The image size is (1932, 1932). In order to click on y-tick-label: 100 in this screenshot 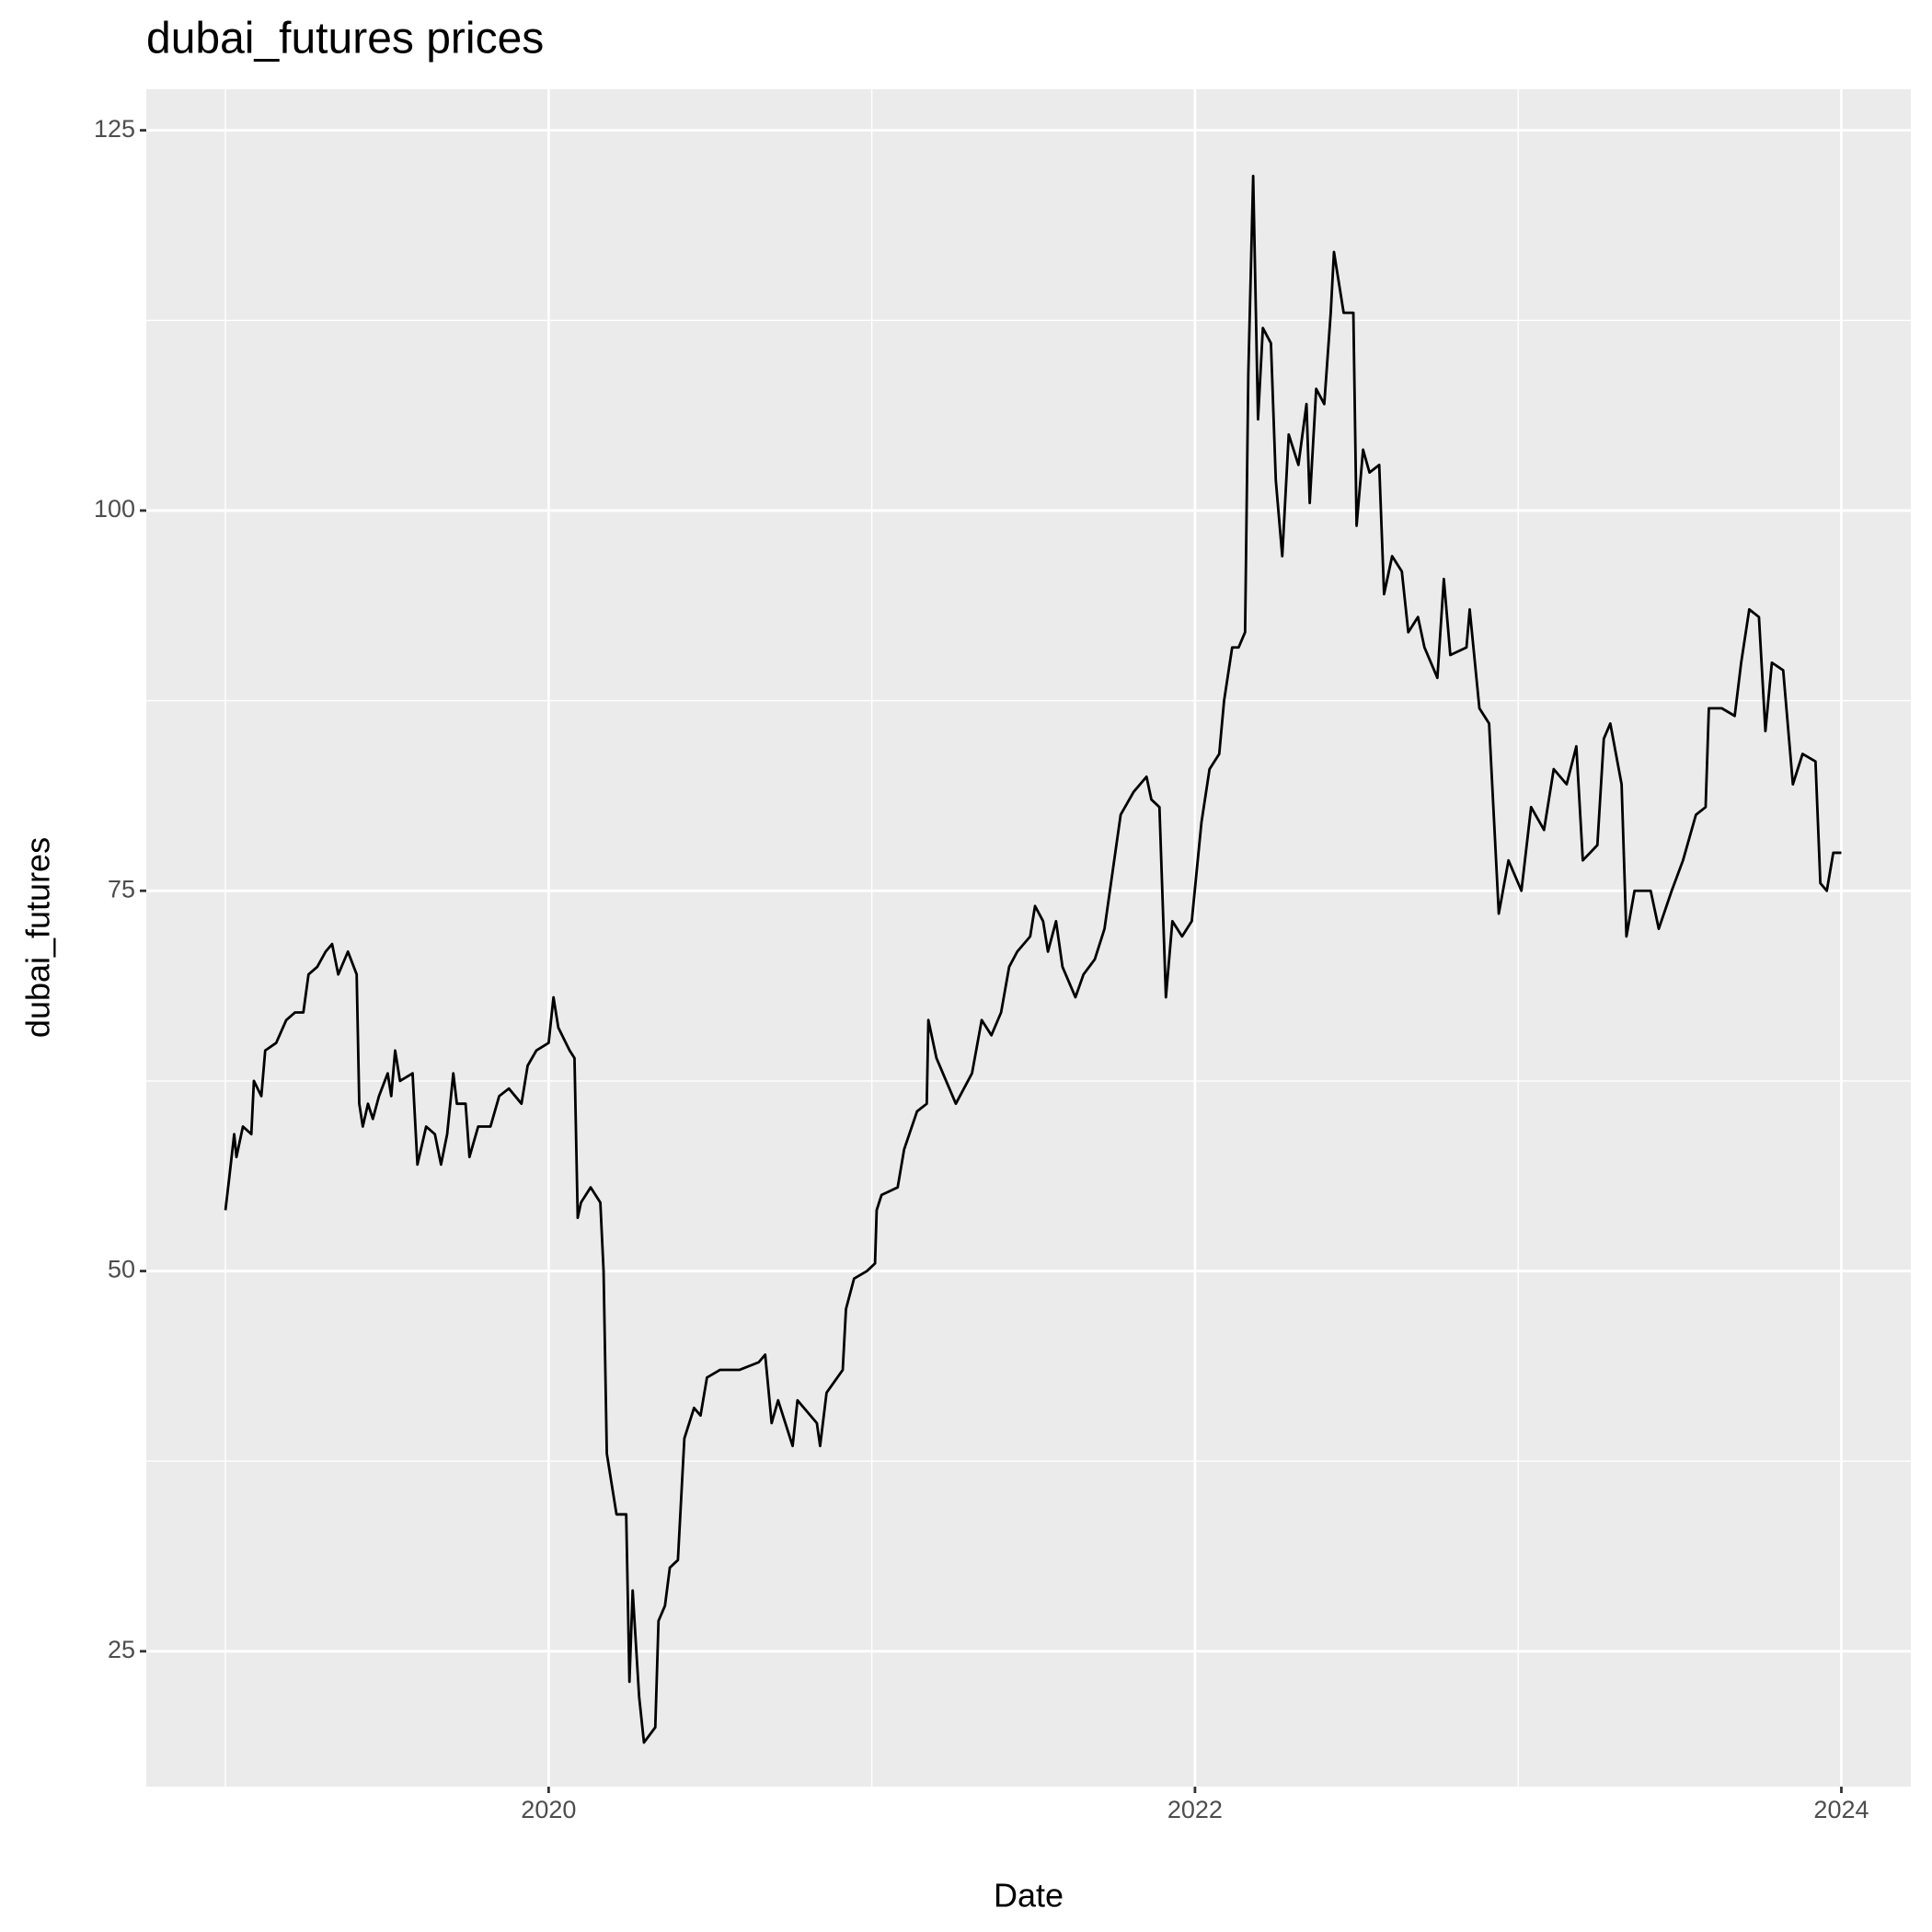, I will do `click(114, 509)`.